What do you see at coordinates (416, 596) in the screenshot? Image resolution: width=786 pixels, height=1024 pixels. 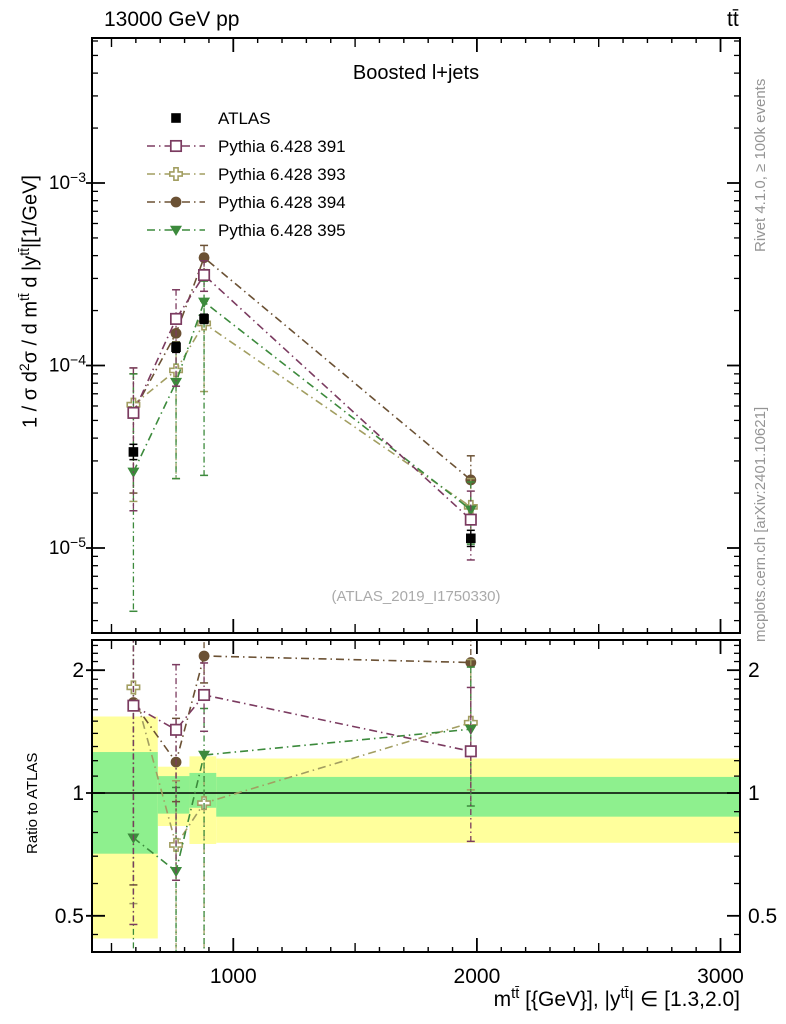 I see `analysis-watermark: (ATLAS_2019_I1750330)` at bounding box center [416, 596].